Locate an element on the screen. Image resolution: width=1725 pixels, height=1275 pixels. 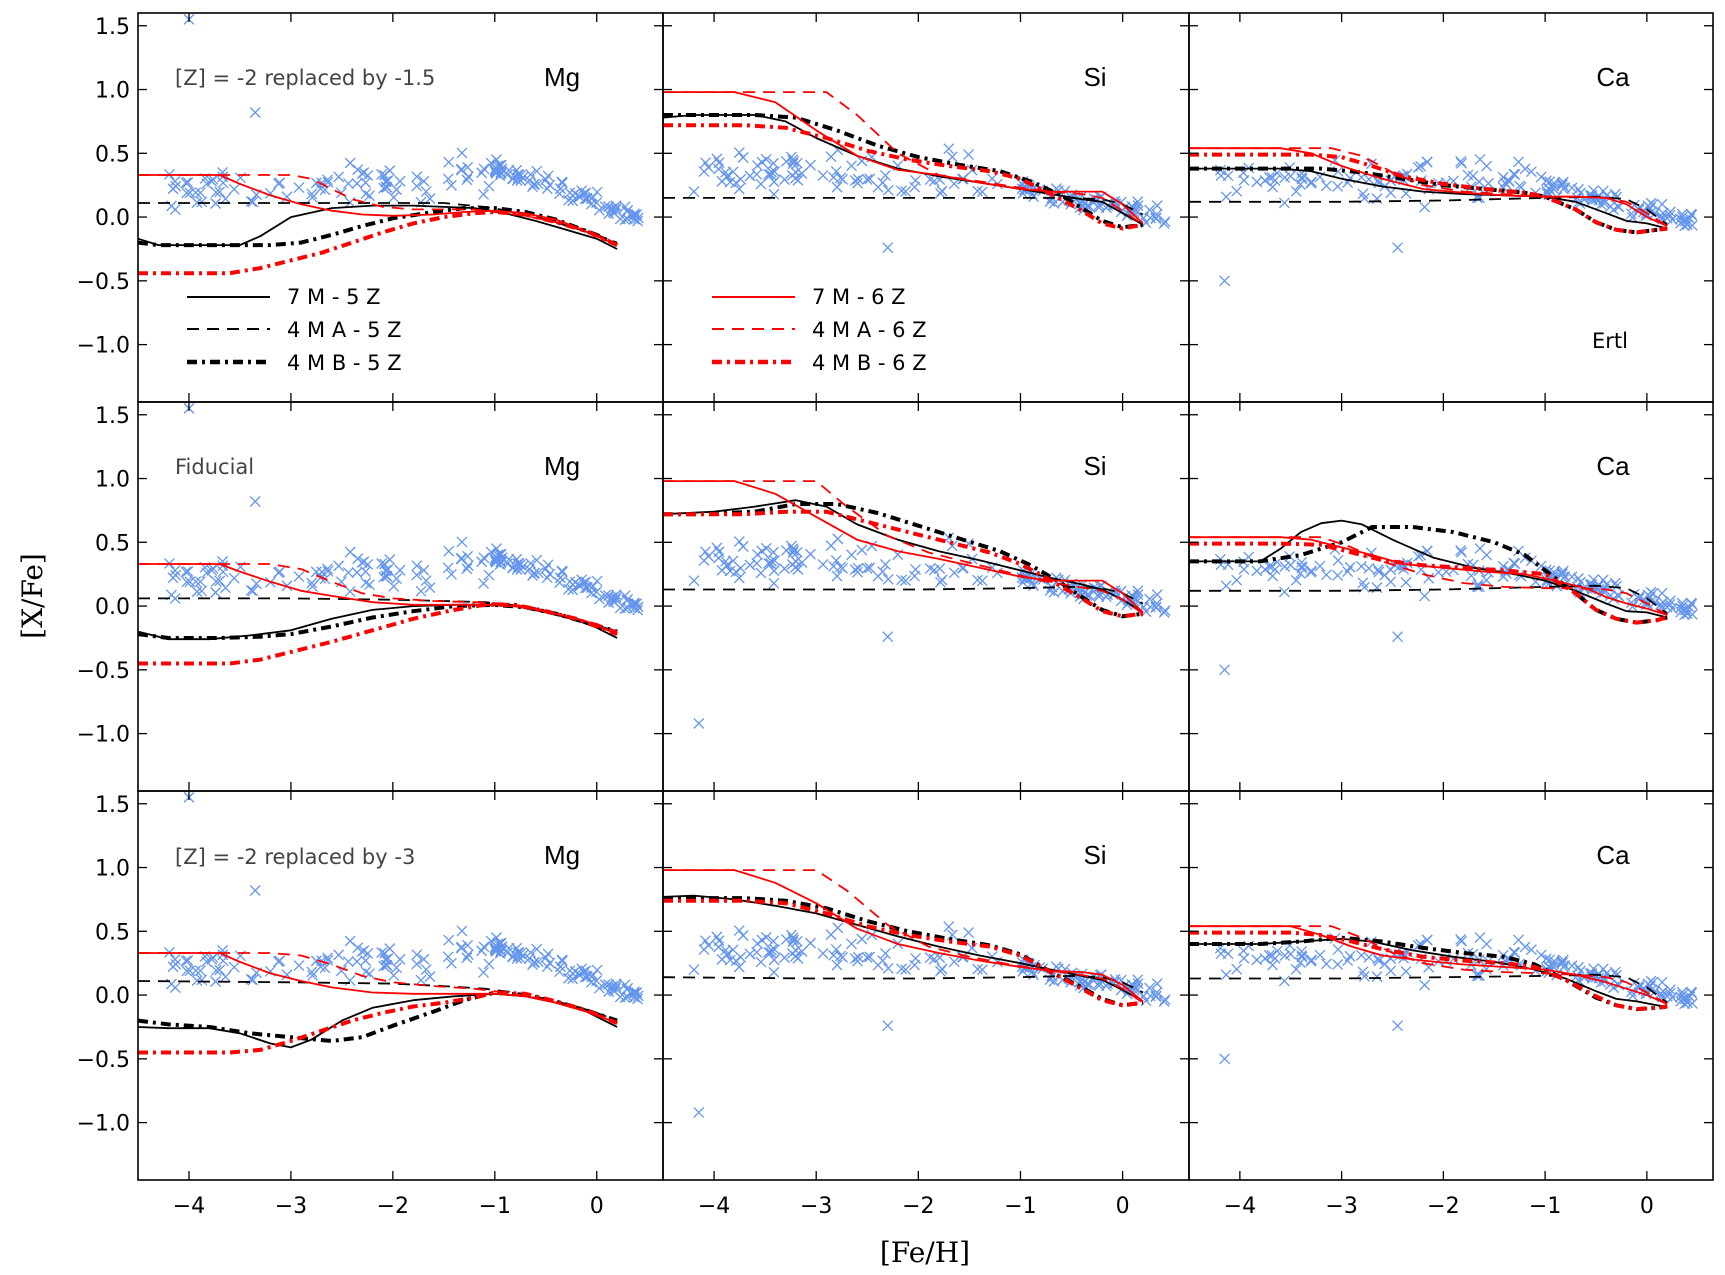
series-4mb-6z-mg-r3 is located at coordinates (378, 1022).